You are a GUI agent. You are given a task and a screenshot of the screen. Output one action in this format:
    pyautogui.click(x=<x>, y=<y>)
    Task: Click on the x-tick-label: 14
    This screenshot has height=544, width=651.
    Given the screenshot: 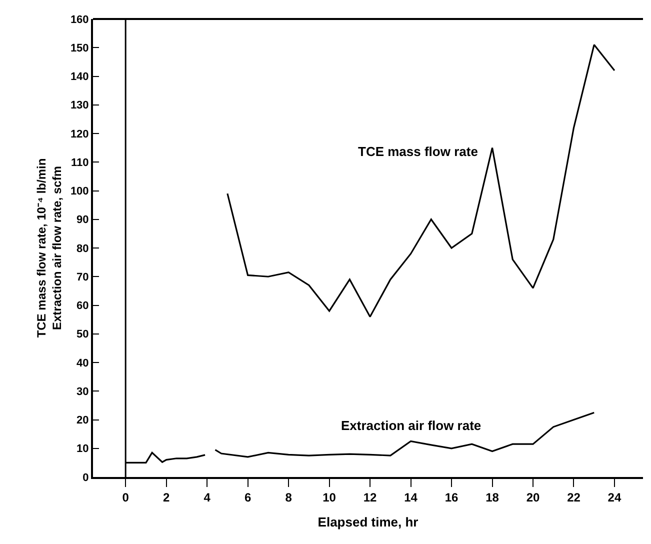 What is the action you would take?
    pyautogui.click(x=411, y=497)
    